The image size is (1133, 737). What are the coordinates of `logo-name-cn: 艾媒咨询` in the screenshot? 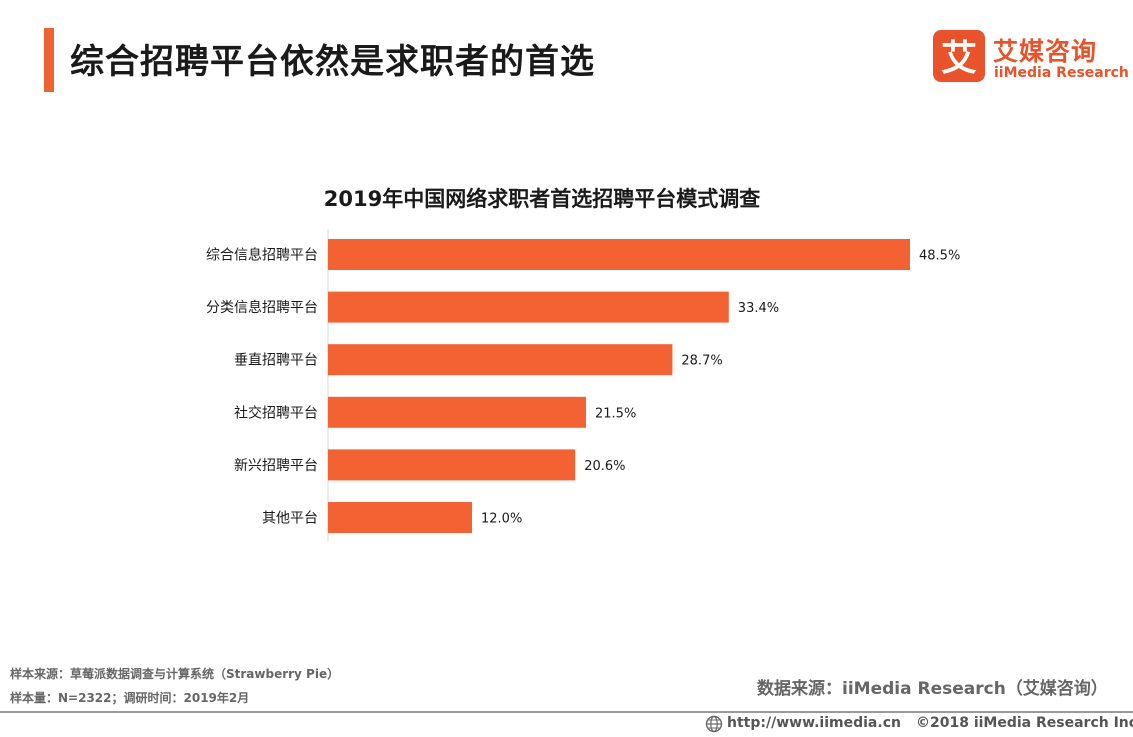 It's located at (1045, 51).